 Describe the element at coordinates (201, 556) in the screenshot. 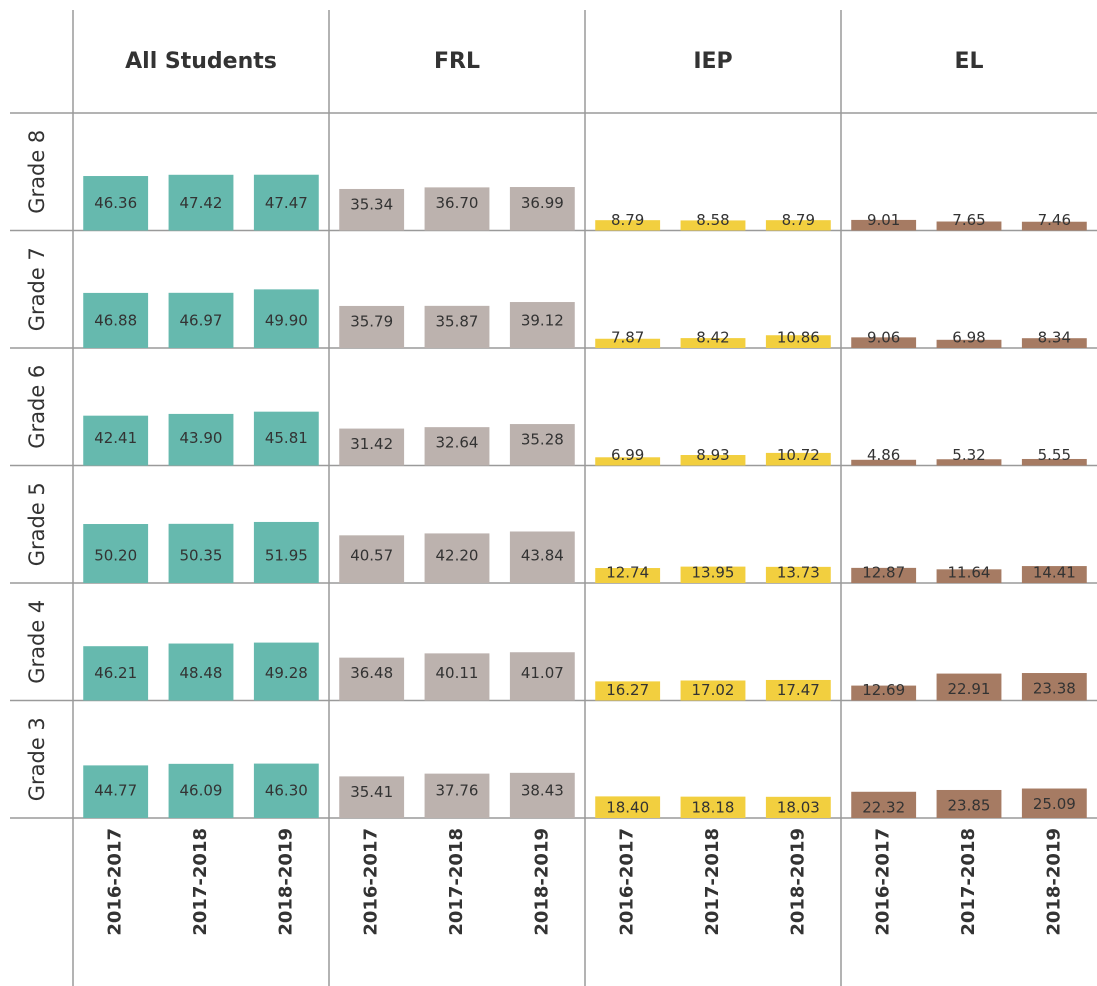

I see `value-label: 50.35` at that location.